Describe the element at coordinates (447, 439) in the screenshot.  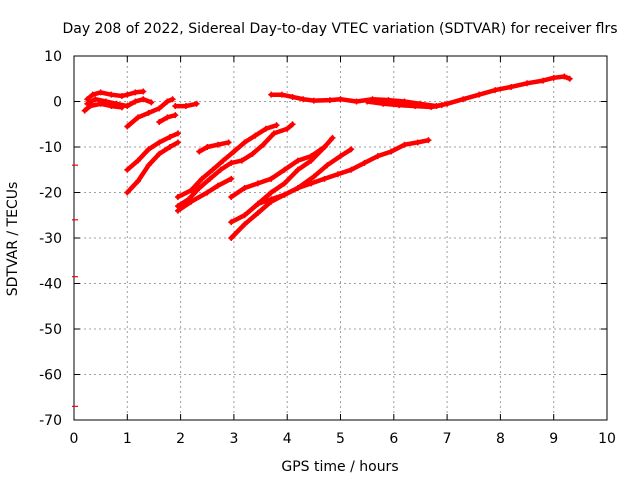
I see `x-tick-label: 7` at that location.